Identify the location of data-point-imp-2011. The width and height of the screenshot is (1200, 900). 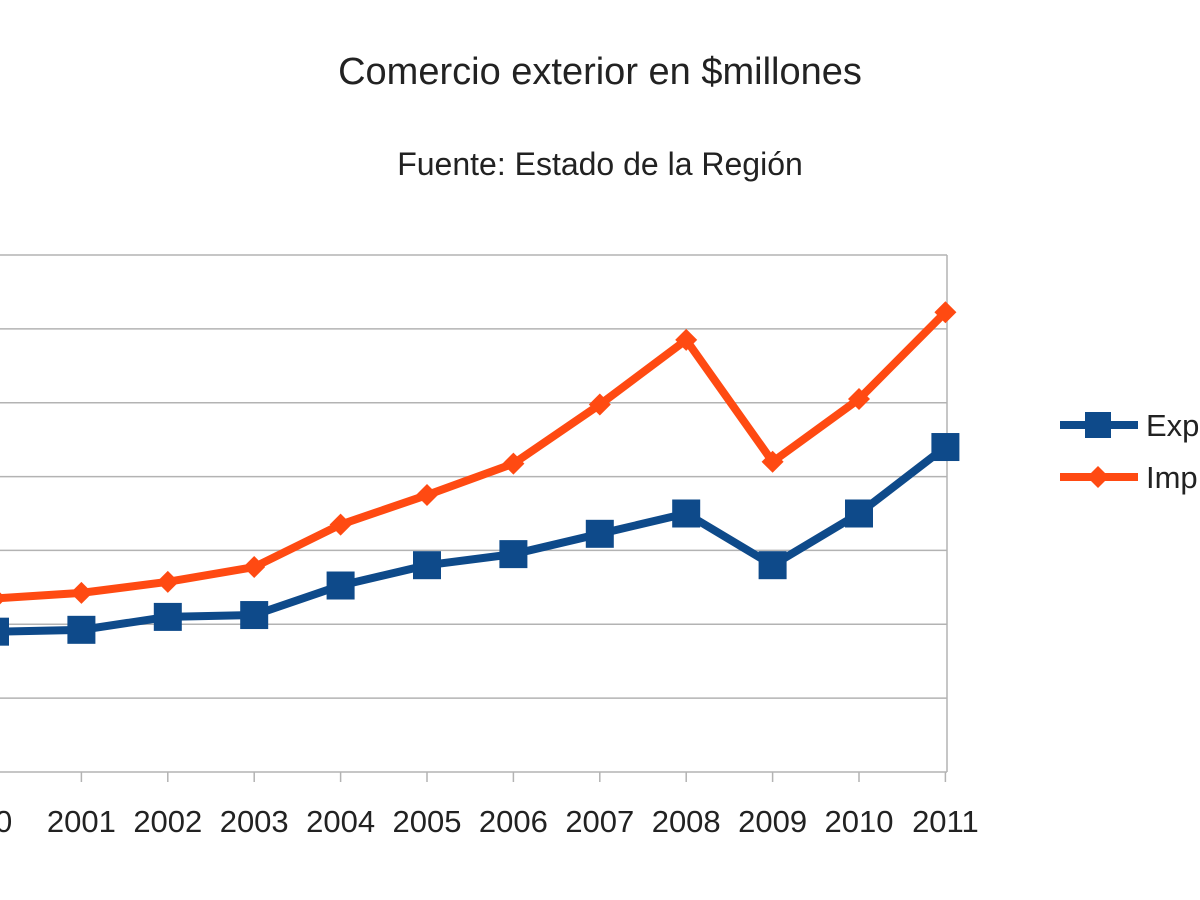
(945, 312).